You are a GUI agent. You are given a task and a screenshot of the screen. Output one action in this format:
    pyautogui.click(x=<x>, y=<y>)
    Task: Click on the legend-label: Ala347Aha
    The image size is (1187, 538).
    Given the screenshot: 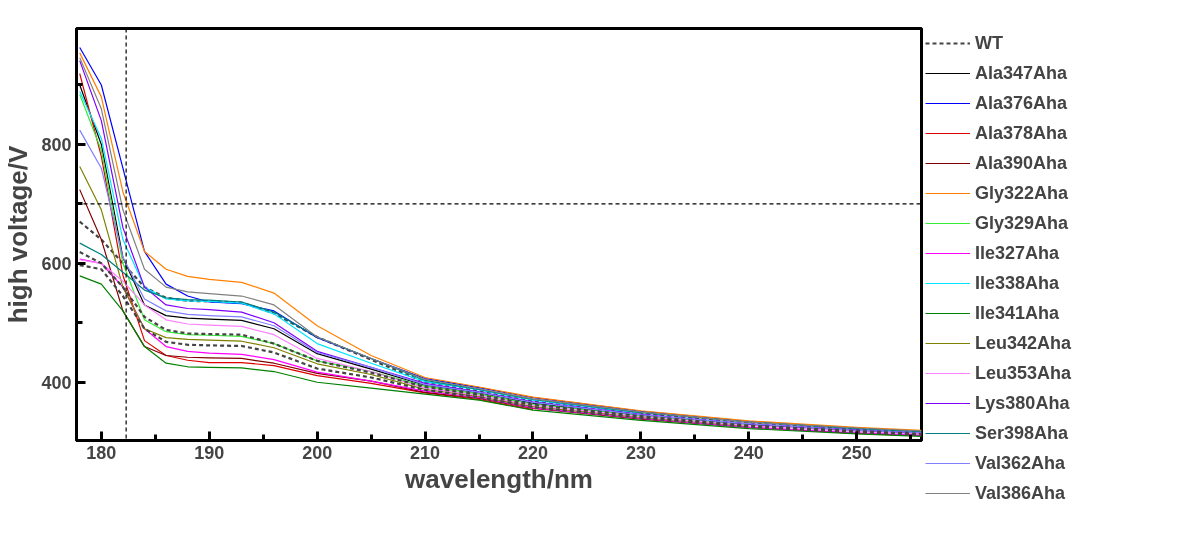 What is the action you would take?
    pyautogui.click(x=1021, y=73)
    